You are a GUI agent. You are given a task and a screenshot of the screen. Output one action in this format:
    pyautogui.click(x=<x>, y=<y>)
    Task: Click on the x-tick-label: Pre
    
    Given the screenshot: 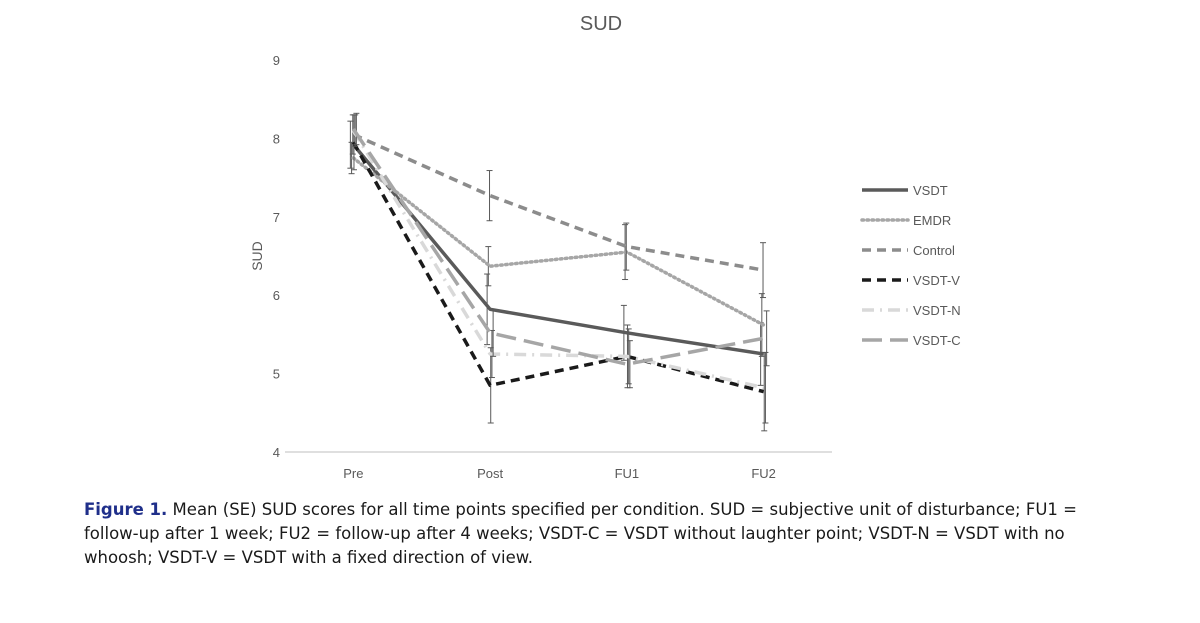 What is the action you would take?
    pyautogui.click(x=353, y=473)
    